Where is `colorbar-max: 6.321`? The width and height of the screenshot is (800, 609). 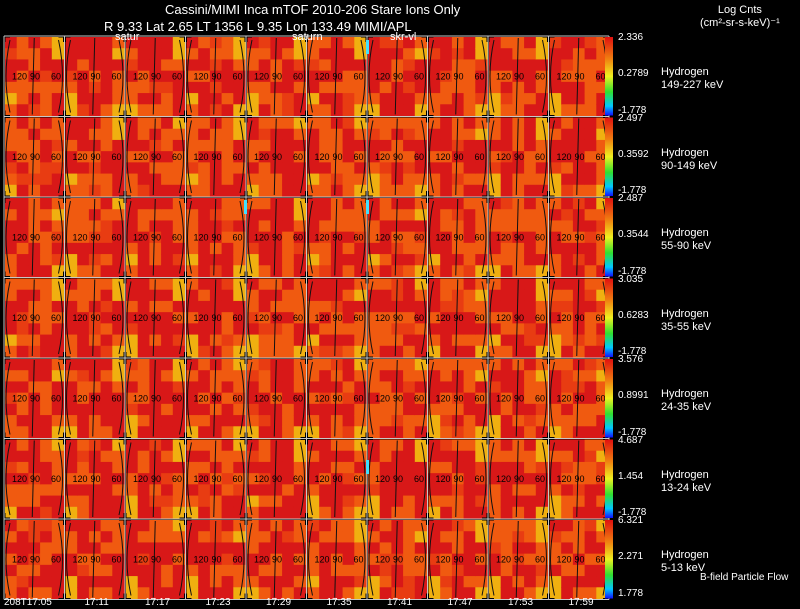
colorbar-max: 6.321 is located at coordinates (631, 520).